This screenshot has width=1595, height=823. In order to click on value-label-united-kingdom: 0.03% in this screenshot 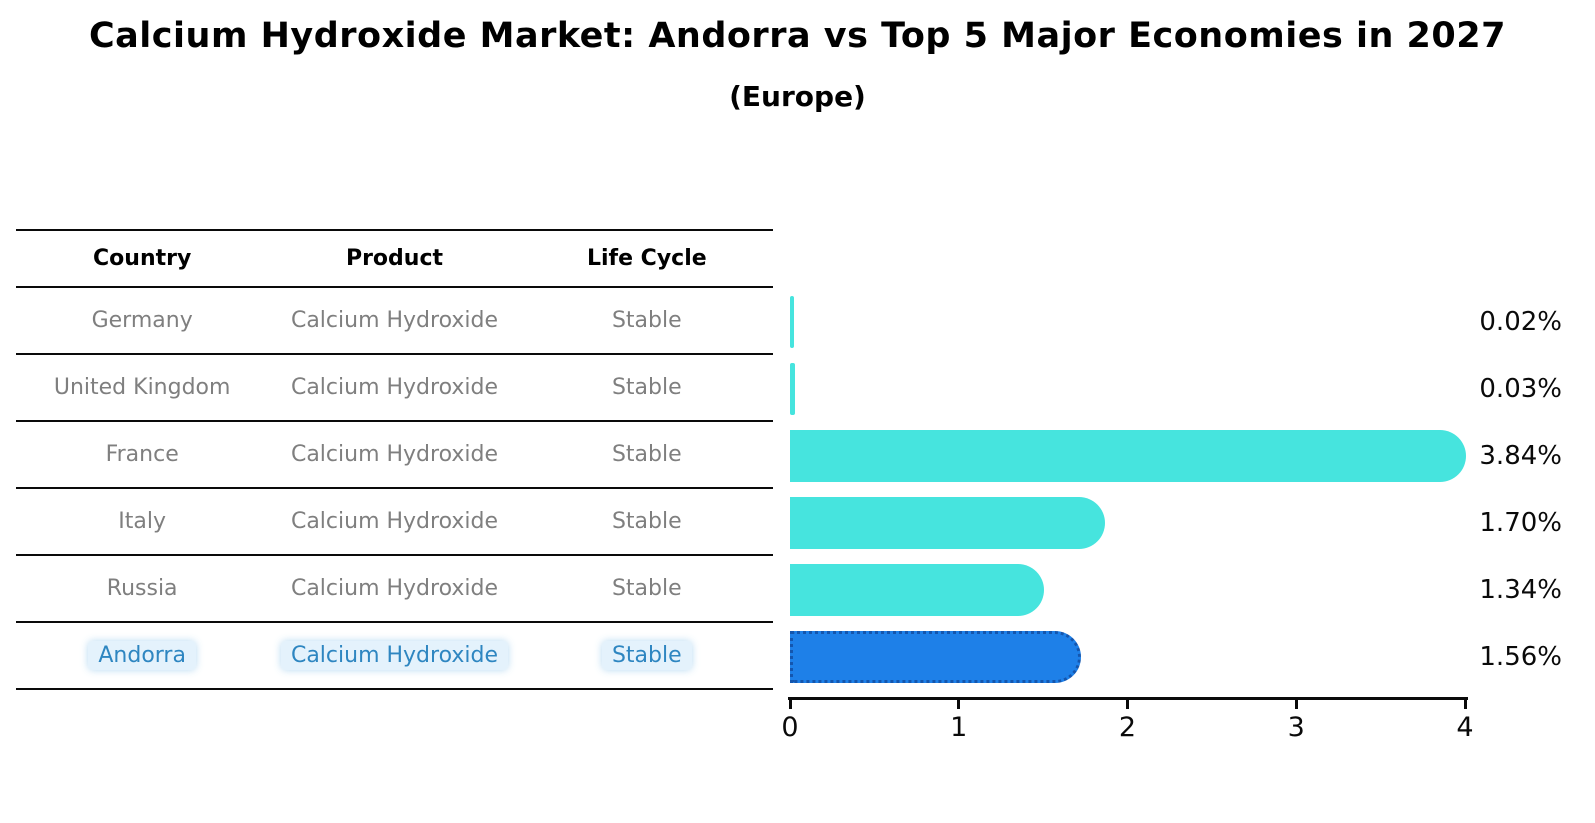, I will do `click(1520, 388)`.